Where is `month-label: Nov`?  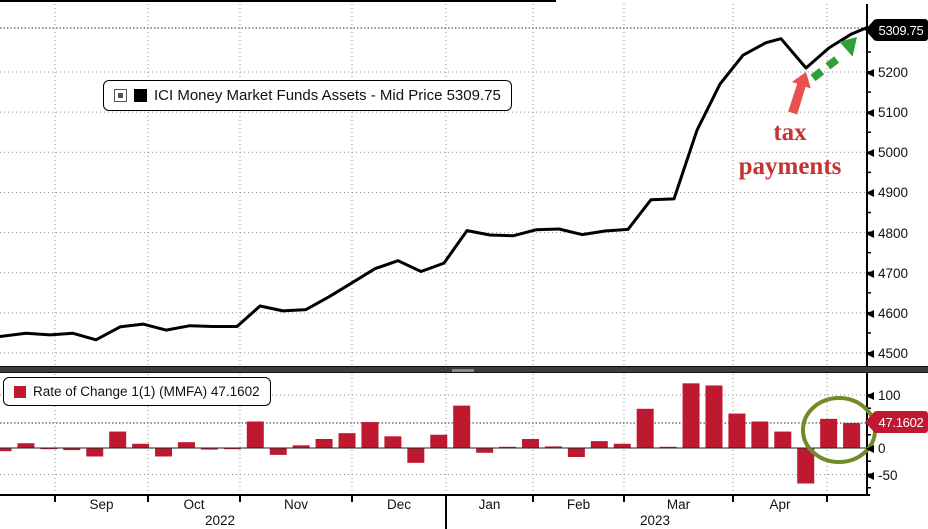 month-label: Nov is located at coordinates (296, 504).